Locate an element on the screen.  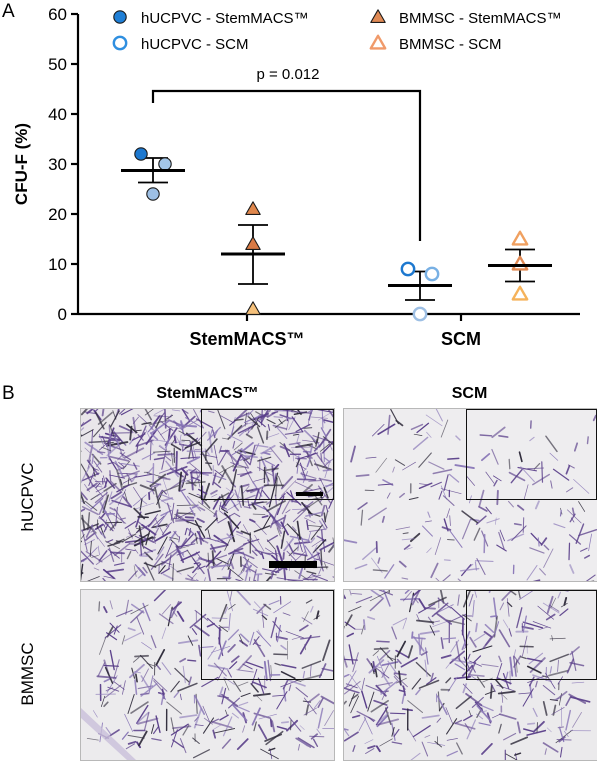
x-tick-label: StemMACS™ is located at coordinates (246, 339).